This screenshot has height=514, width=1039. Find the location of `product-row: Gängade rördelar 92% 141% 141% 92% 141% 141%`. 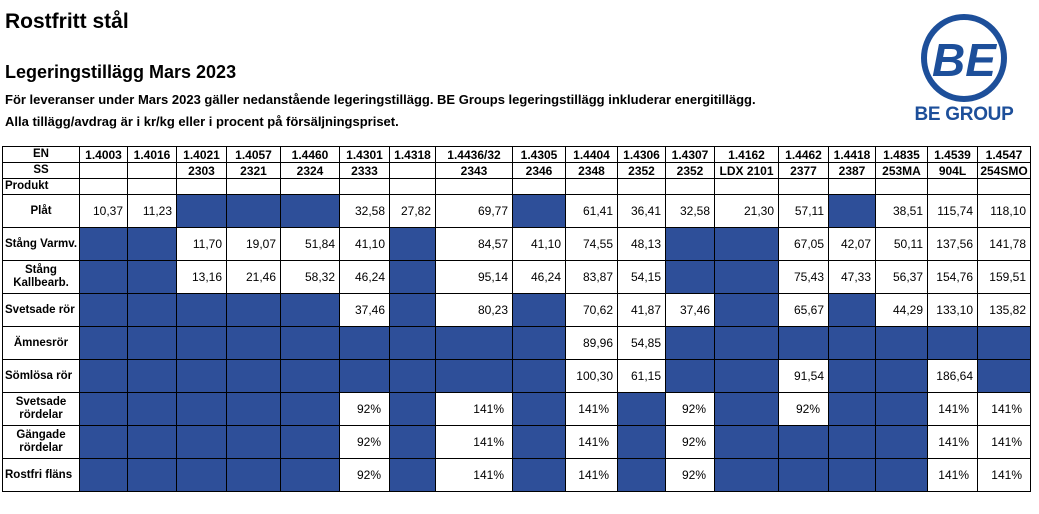

product-row: Gängade rördelar 92% 141% 141% 92% 141% 141% is located at coordinates (516, 442).